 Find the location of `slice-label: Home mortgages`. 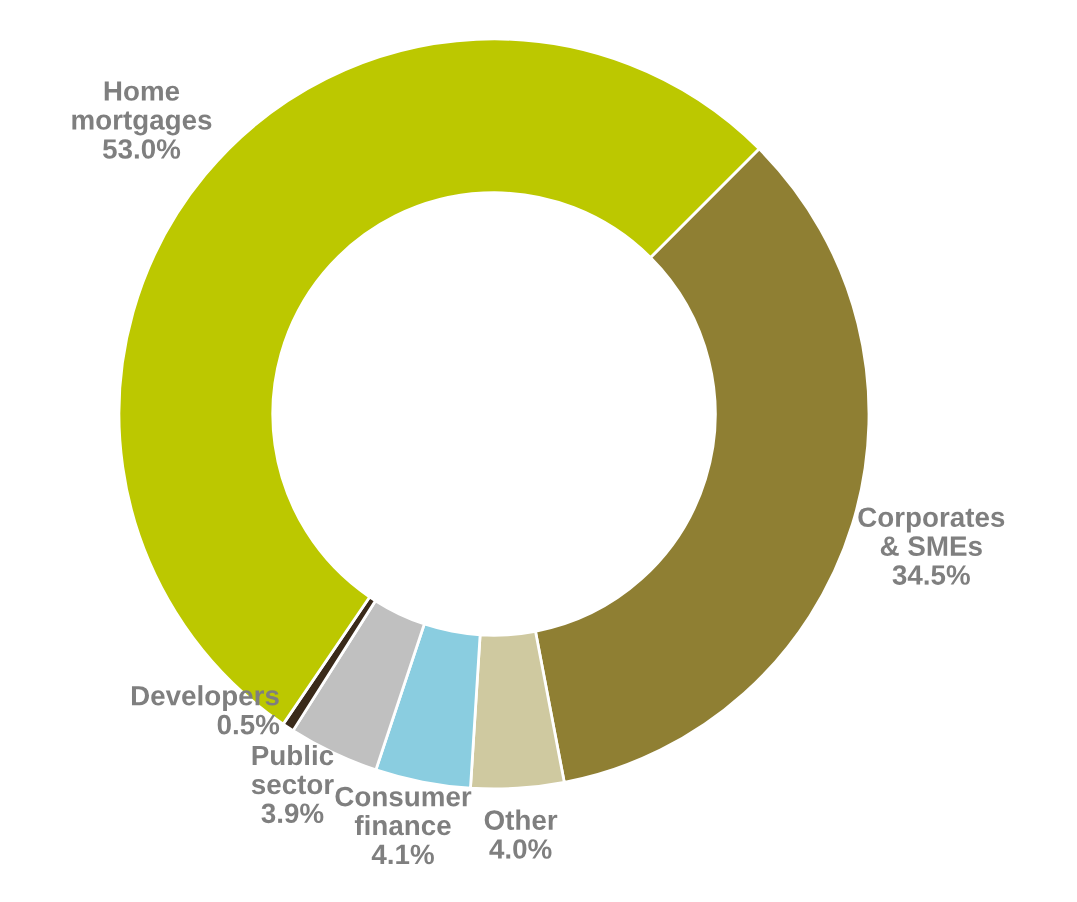

slice-label: Home mortgages is located at coordinates (142, 108).